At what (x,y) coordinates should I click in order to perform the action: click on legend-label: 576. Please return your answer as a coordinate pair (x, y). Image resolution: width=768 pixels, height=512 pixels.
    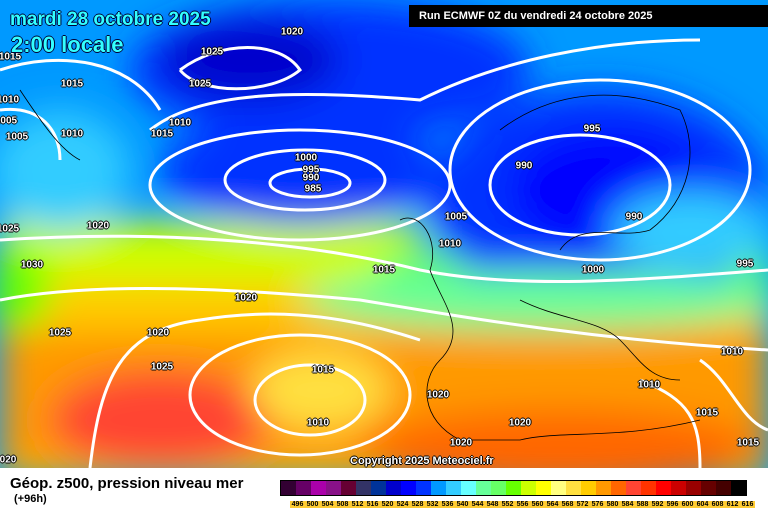
    Looking at the image, I should click on (597, 504).